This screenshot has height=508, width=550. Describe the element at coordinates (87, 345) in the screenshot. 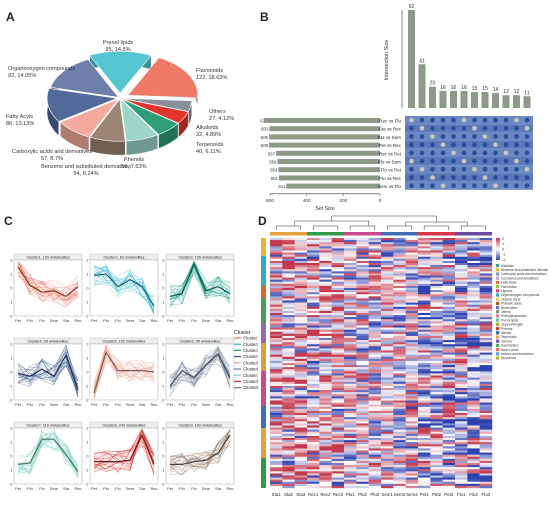

I see `cluster-y-tick: 2` at that location.